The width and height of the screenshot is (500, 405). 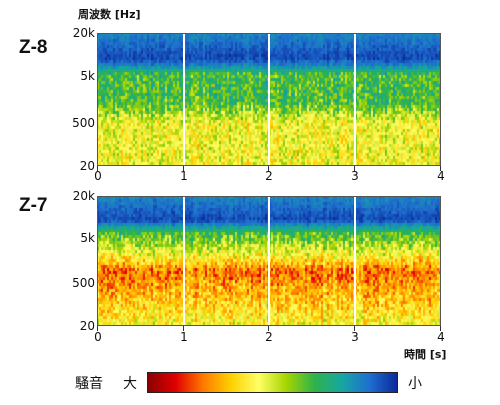 I want to click on p2-ytick-20k: 20k, so click(x=83, y=196).